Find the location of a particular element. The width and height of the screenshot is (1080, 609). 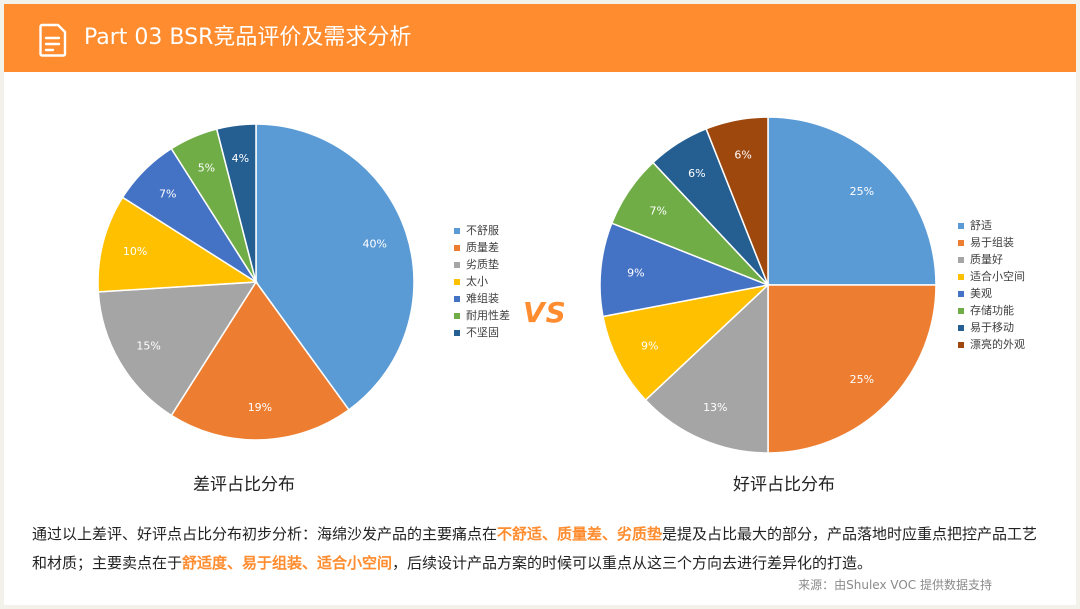

legend-label: 不舒服 is located at coordinates (482, 230).